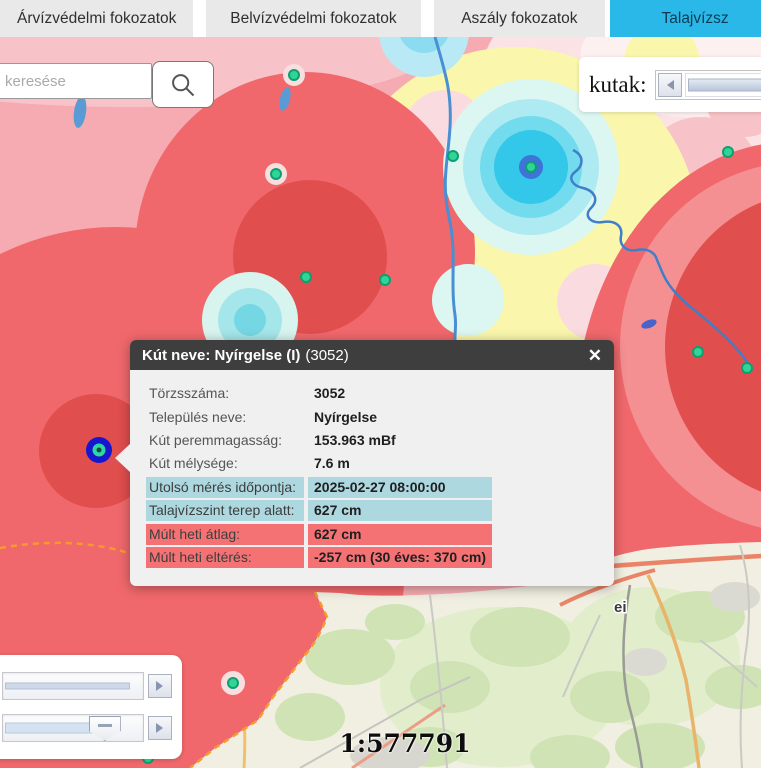 Image resolution: width=761 pixels, height=773 pixels. What do you see at coordinates (225, 463) in the screenshot?
I see `row-label: Kút mélysége:` at bounding box center [225, 463].